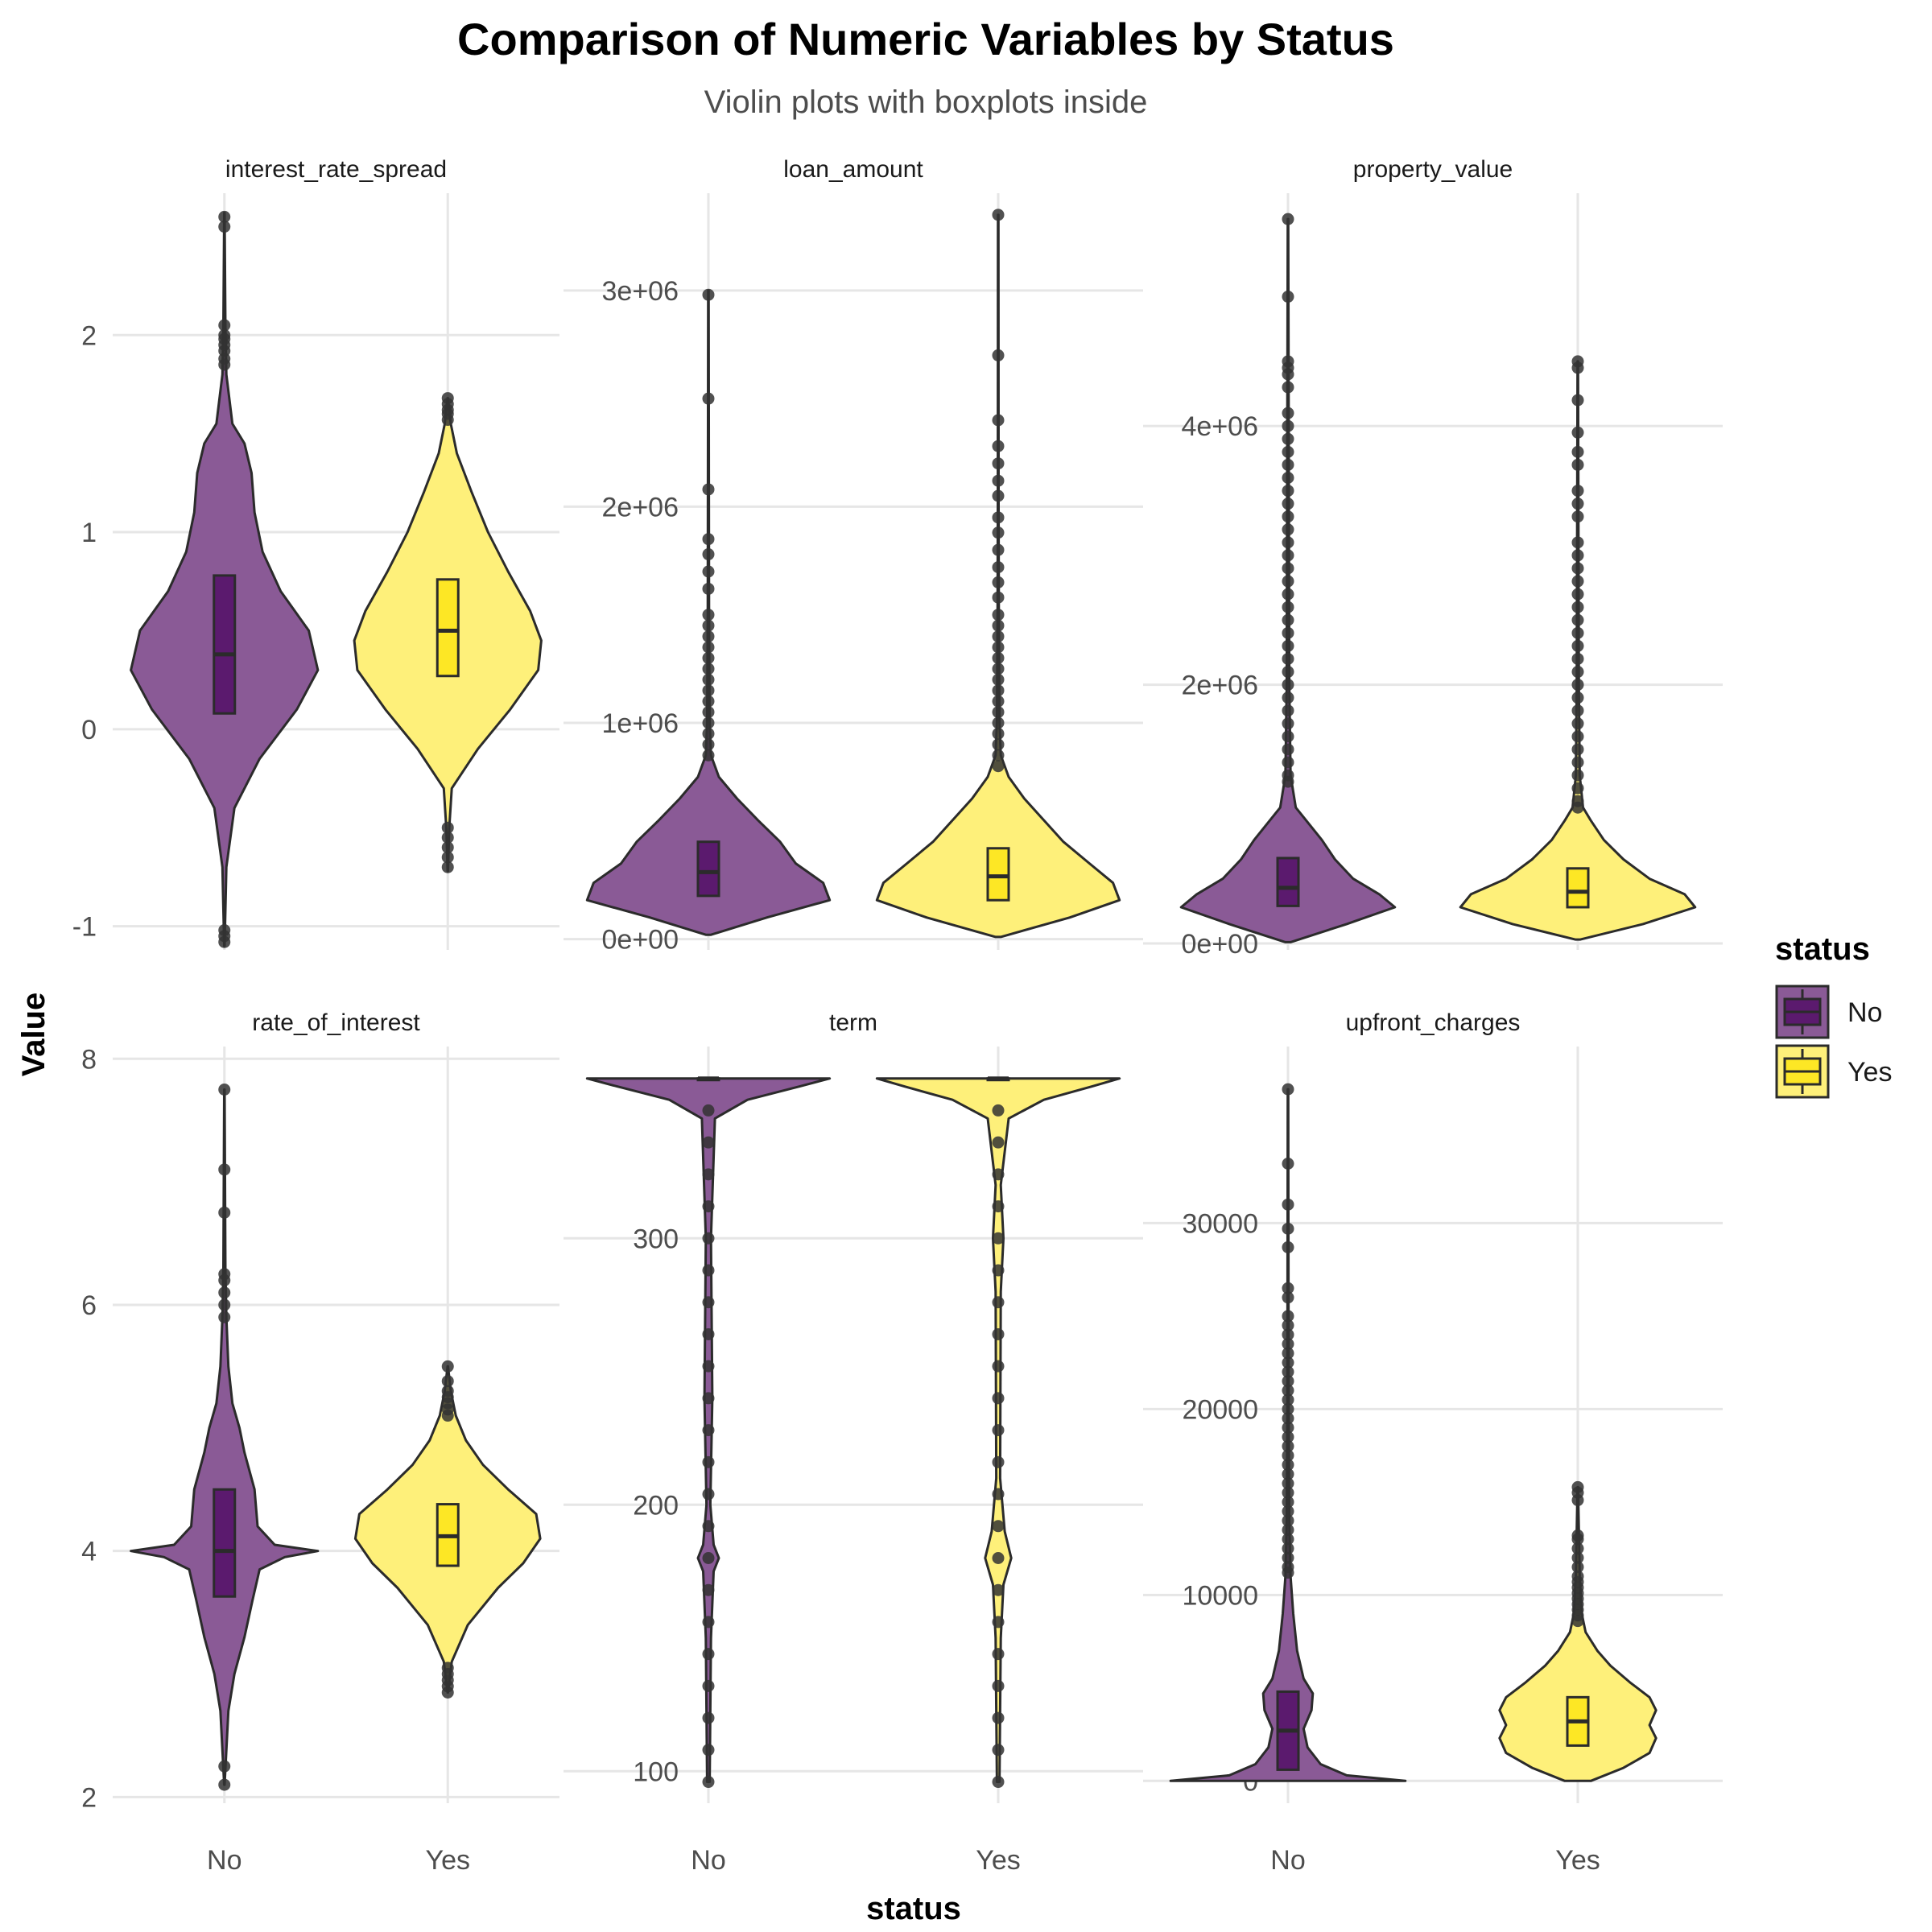 The width and height of the screenshot is (1932, 1932). What do you see at coordinates (1433, 558) in the screenshot?
I see `panel-property-value: 0e+00 2e+06 4e+06 property_value` at bounding box center [1433, 558].